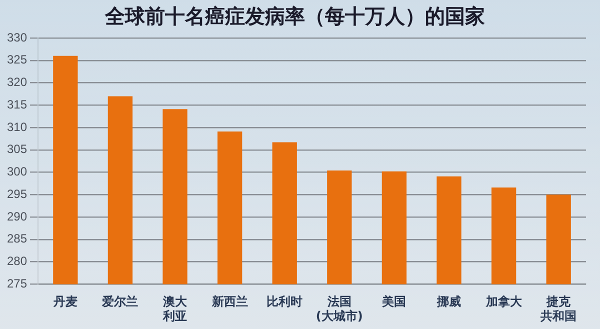 The height and width of the screenshot is (329, 600). I want to click on chart-title: 全球前十名癌症发病率（每十万人）的国家, so click(294, 16).